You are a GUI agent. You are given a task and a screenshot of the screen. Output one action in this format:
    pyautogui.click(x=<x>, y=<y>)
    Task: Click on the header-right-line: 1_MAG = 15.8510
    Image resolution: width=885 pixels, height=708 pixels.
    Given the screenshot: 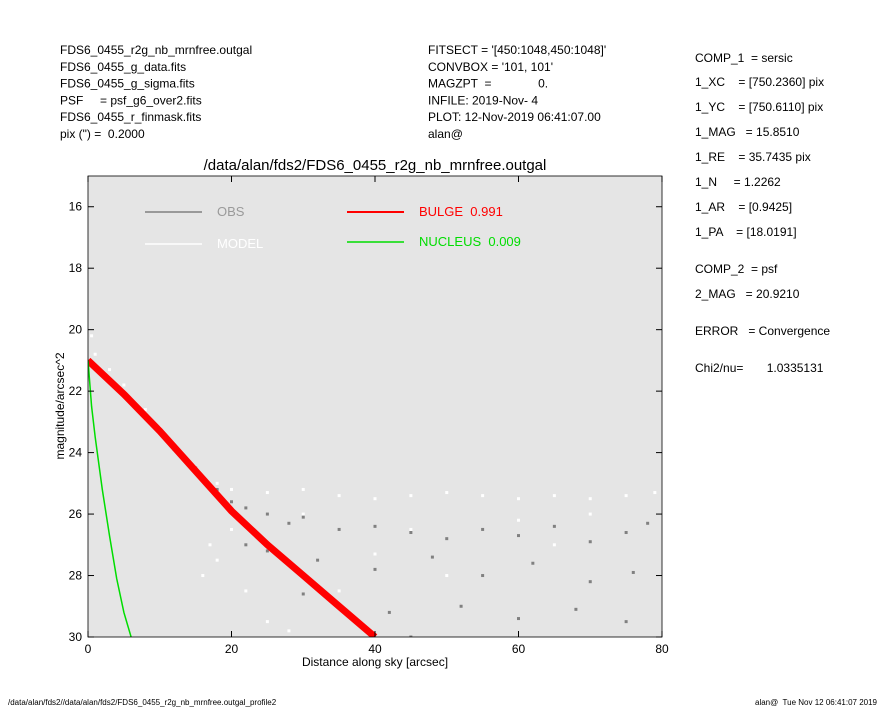 What is the action you would take?
    pyautogui.click(x=747, y=132)
    